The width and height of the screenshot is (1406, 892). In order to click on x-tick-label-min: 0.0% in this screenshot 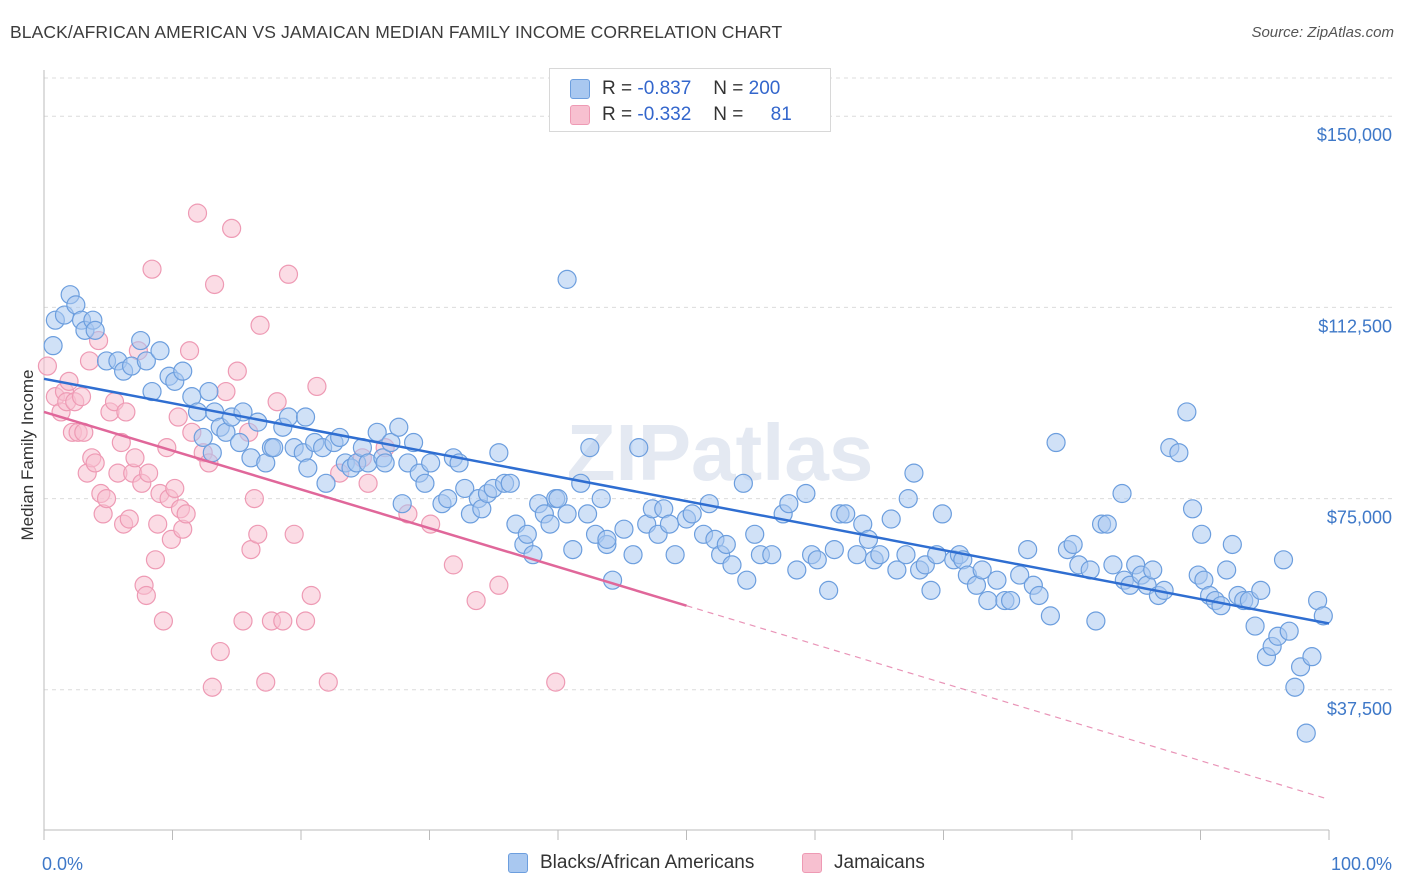, I will do `click(62, 864)`.